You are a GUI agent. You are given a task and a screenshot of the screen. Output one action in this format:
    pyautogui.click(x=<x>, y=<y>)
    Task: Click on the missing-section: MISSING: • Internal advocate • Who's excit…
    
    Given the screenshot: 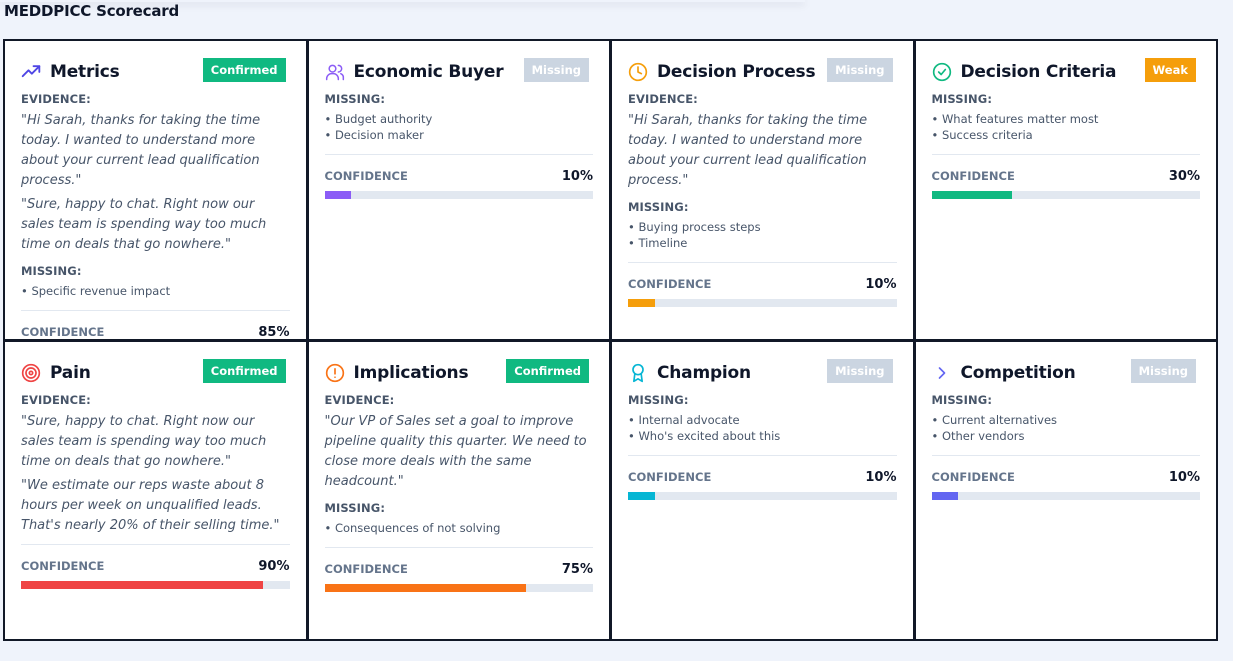 What is the action you would take?
    pyautogui.click(x=762, y=418)
    